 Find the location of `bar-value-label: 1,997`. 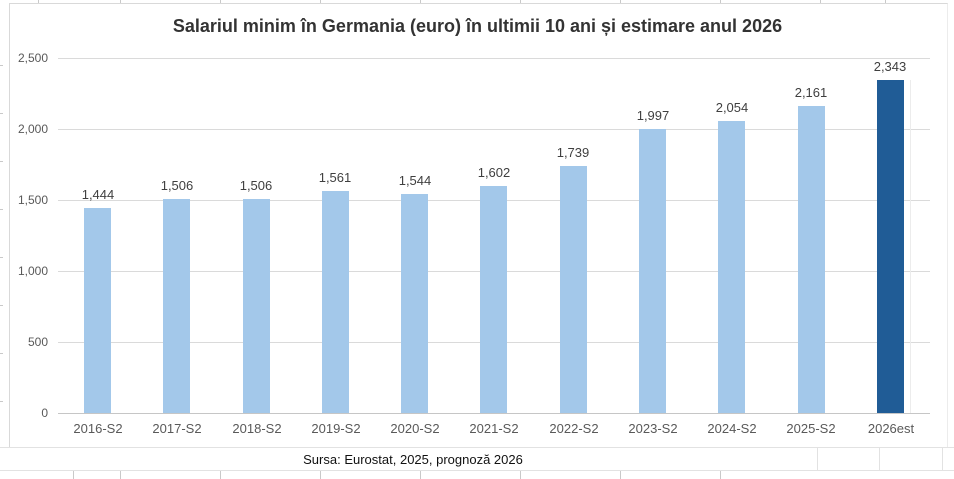

bar-value-label: 1,997 is located at coordinates (653, 115).